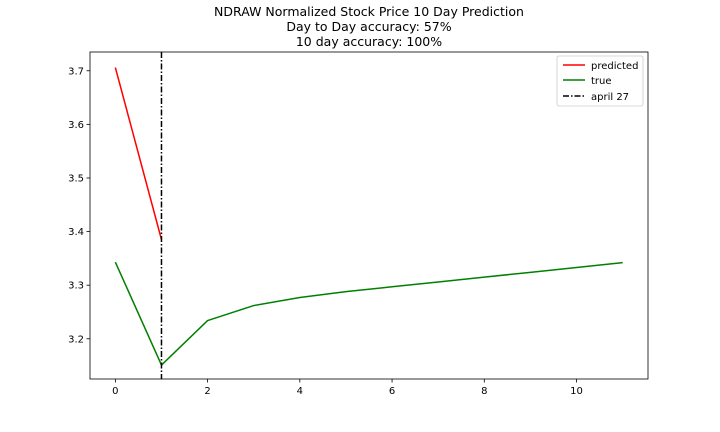 The width and height of the screenshot is (720, 432). What do you see at coordinates (392, 391) in the screenshot?
I see `x-tick-label: 6` at bounding box center [392, 391].